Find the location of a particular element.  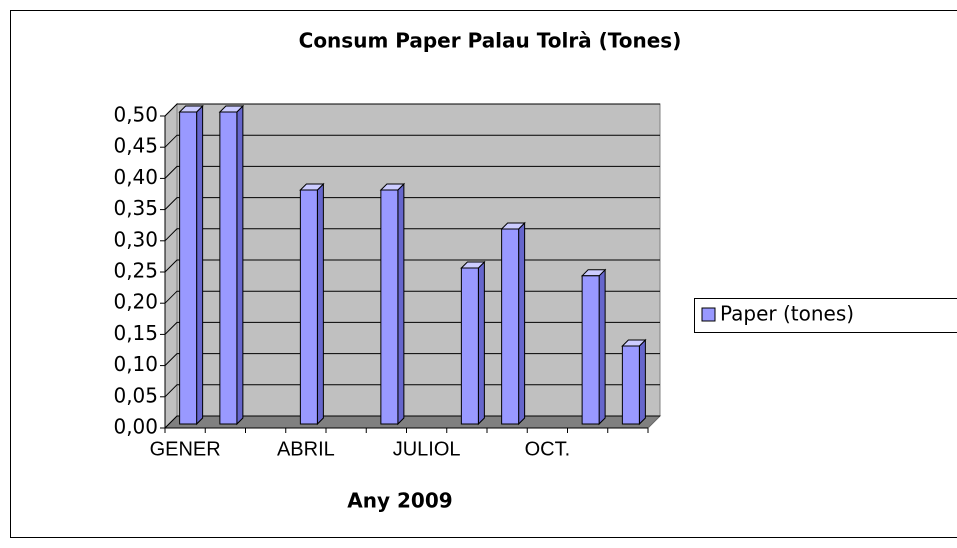

y-tick-label: 0,20 is located at coordinates (135, 302).